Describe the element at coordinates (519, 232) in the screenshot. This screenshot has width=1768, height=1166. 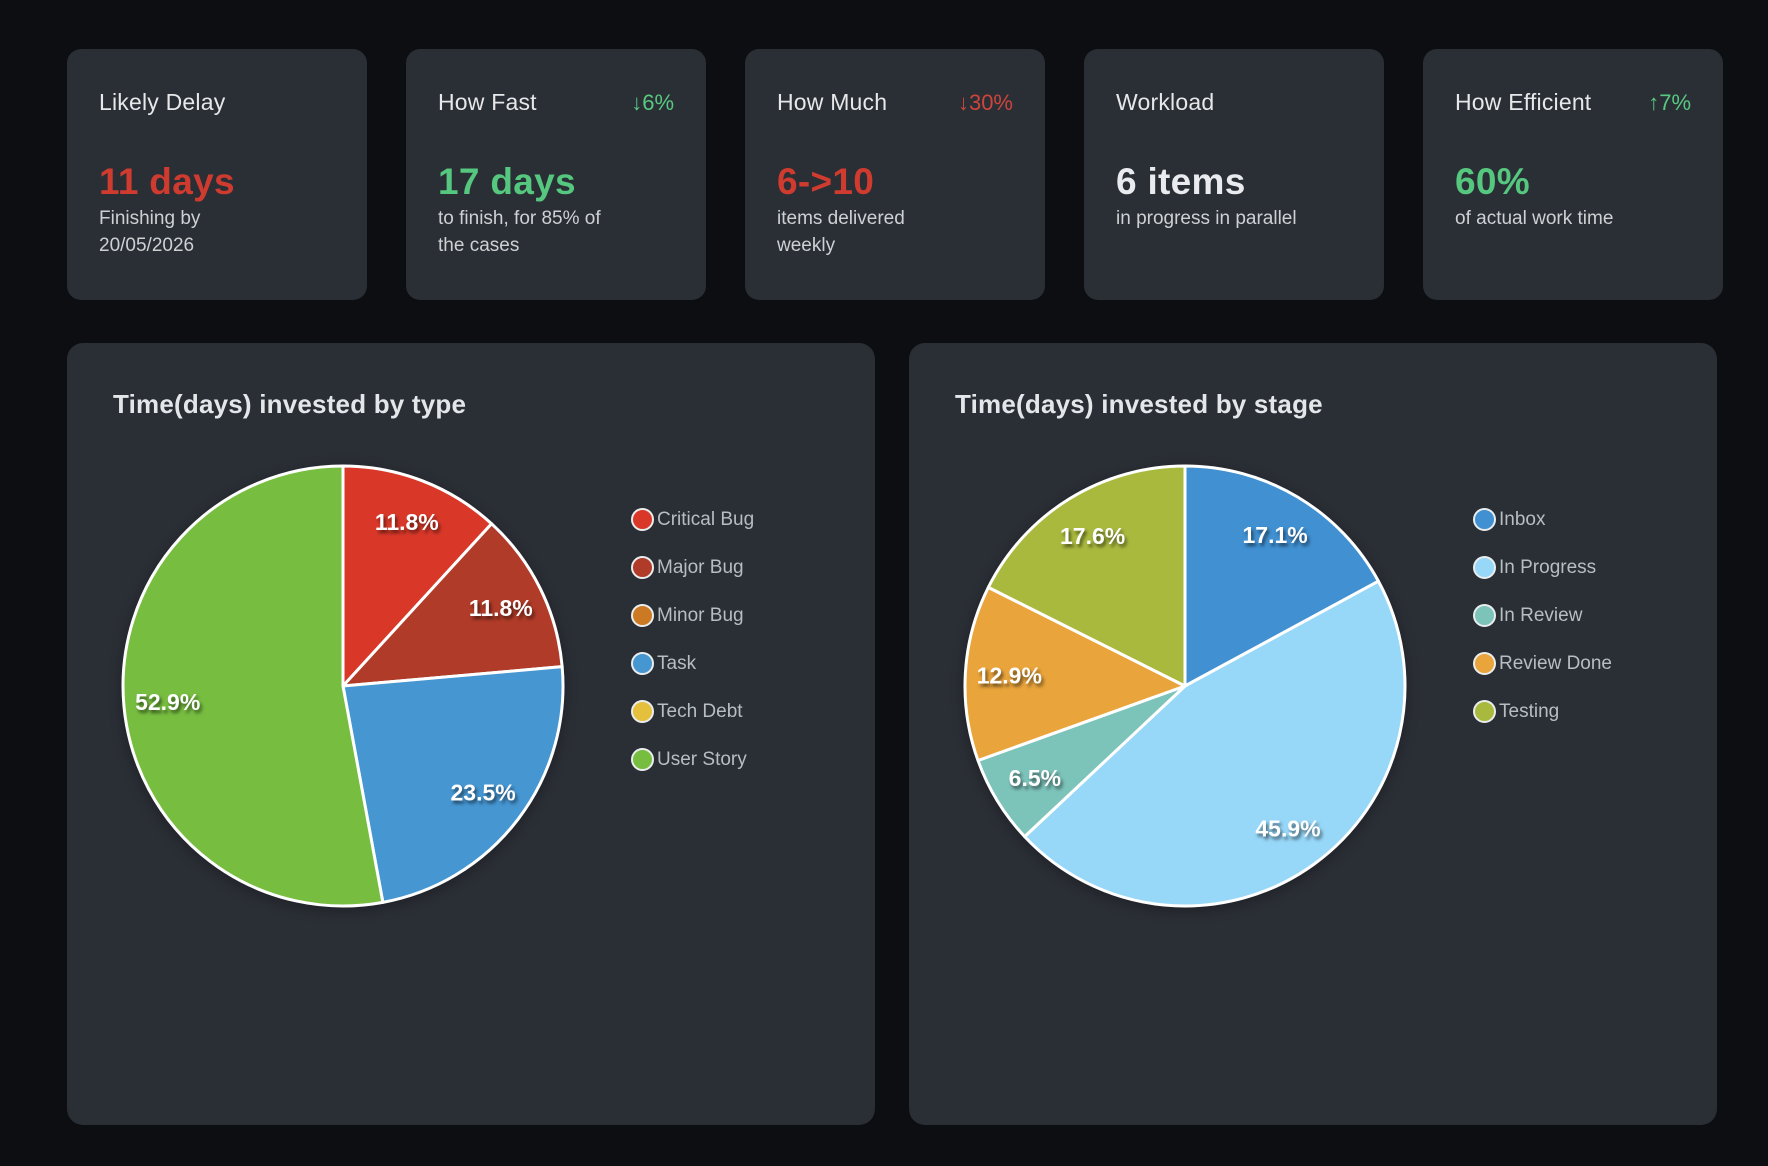
I see `kpi-subtitle: to finish, for 85% of the cases` at that location.